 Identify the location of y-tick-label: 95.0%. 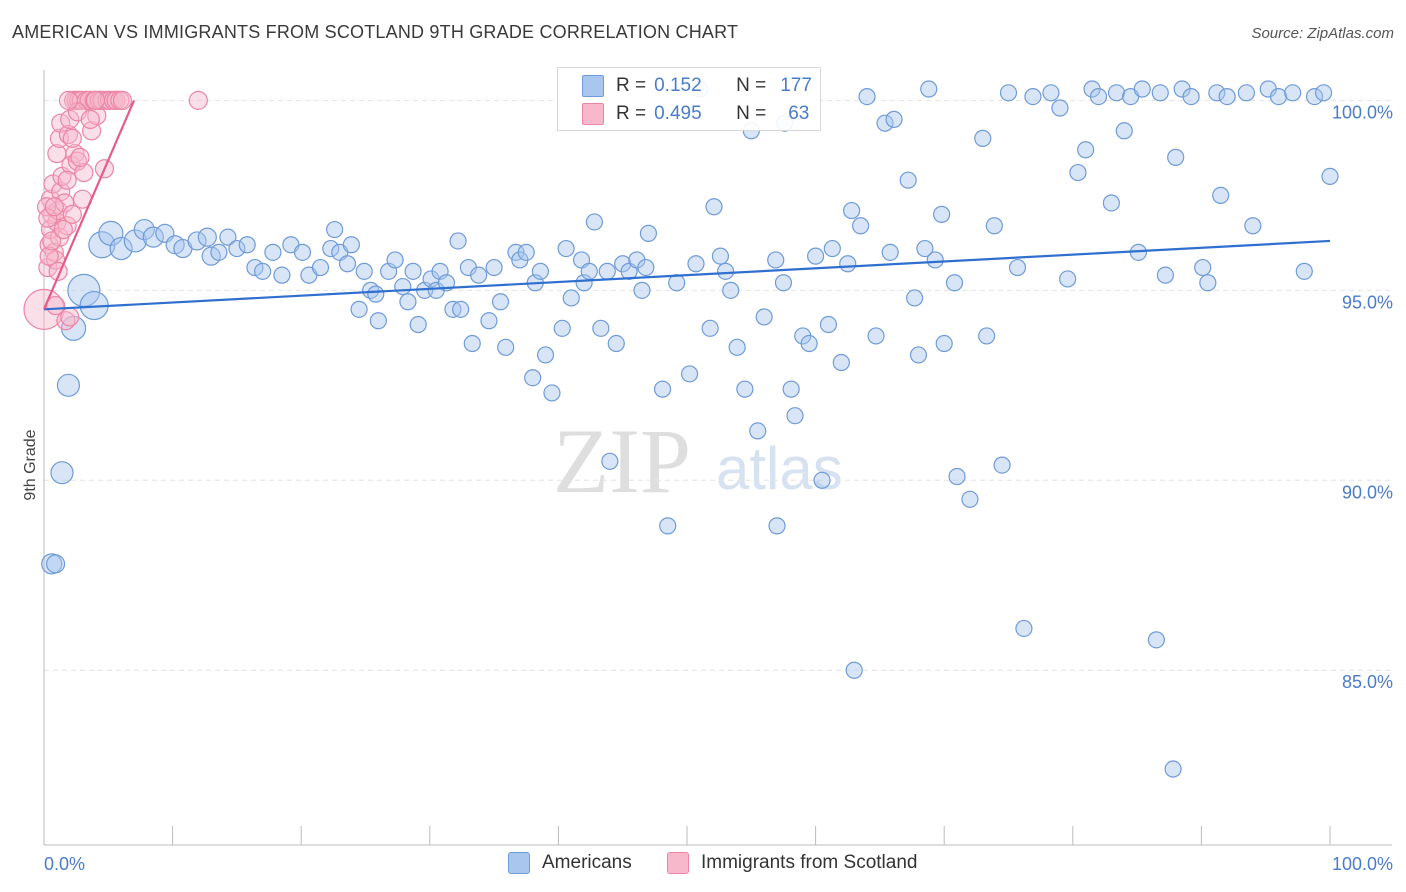
(1367, 302).